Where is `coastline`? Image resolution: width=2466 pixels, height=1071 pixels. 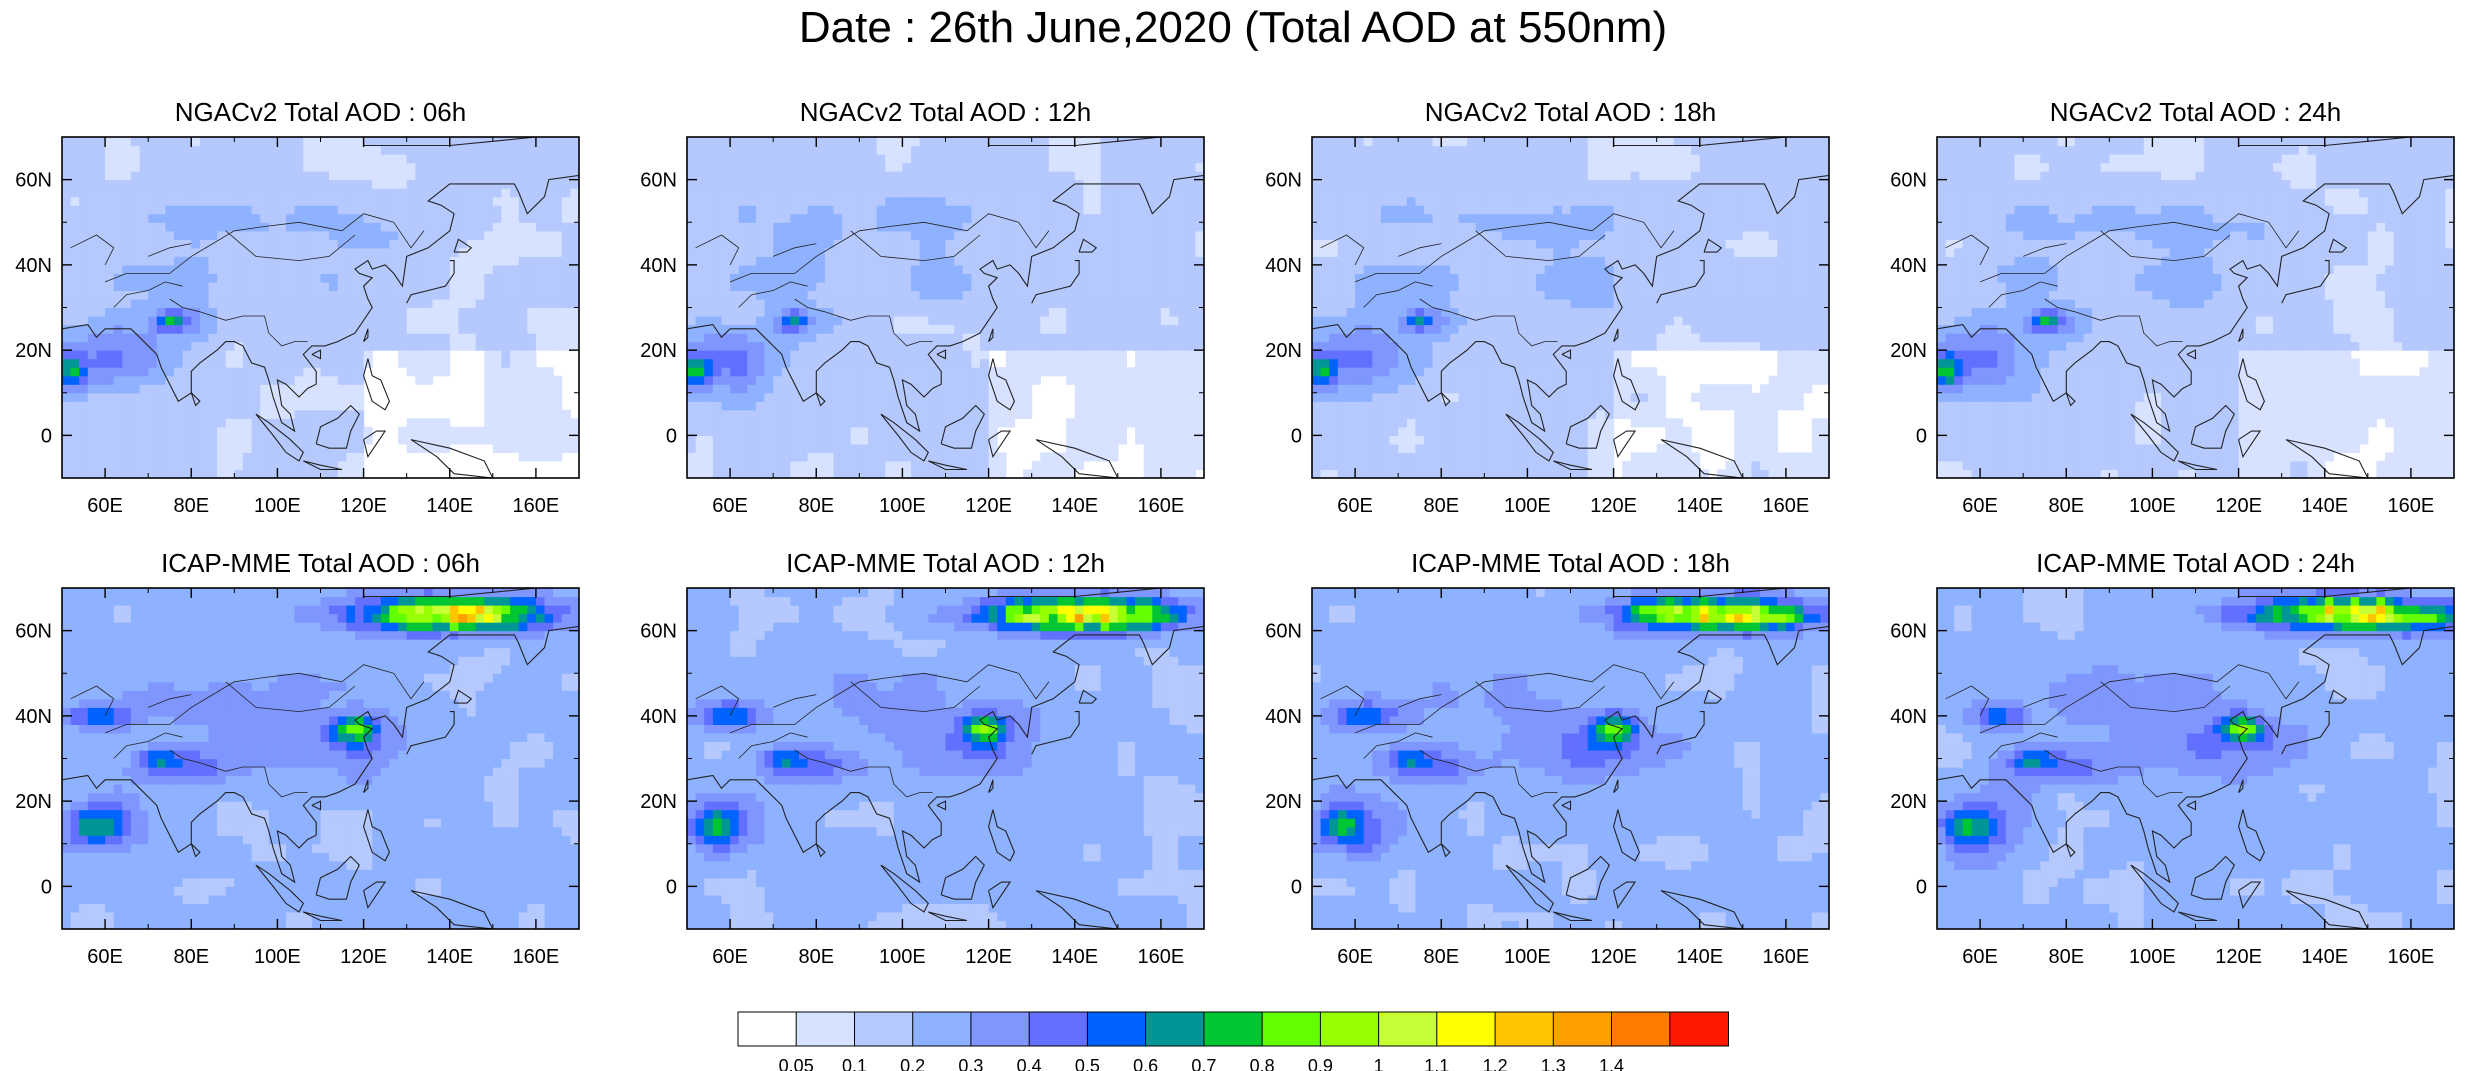
coastline is located at coordinates (820, 399).